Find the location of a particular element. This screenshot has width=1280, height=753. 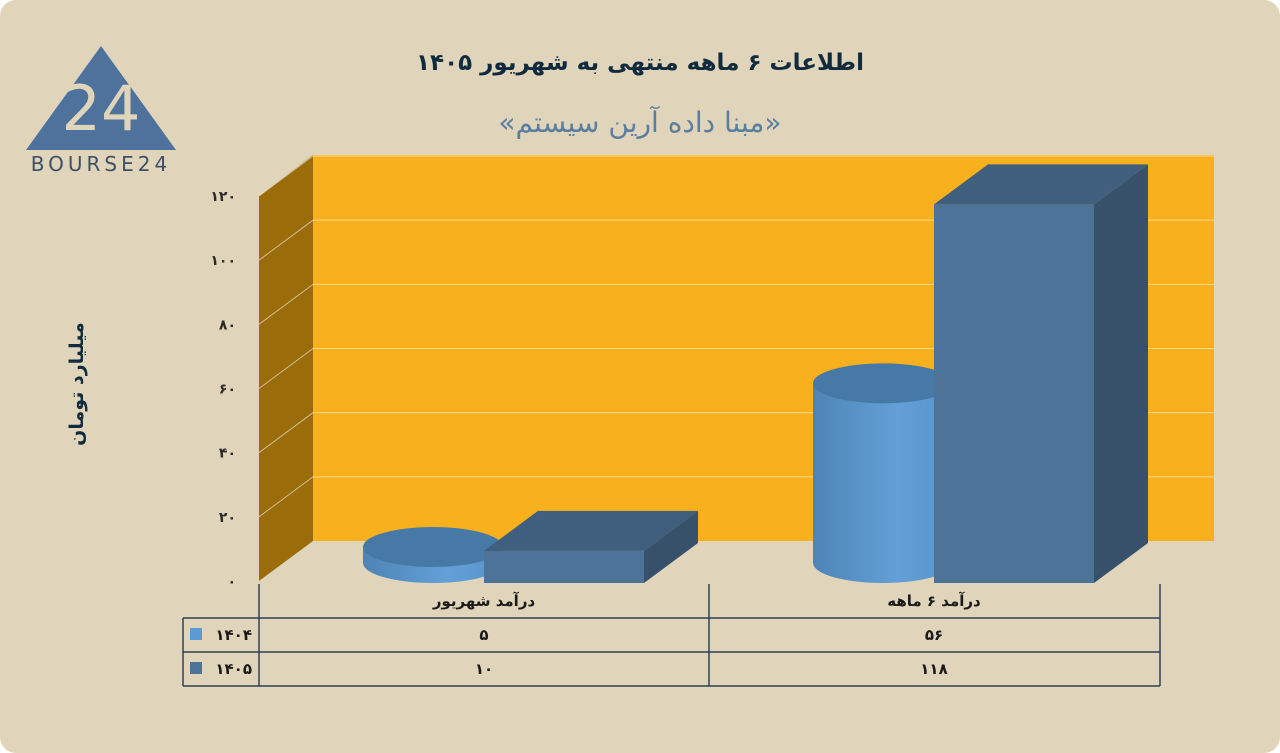

y-tick-label: ۶۰ is located at coordinates (227, 390).